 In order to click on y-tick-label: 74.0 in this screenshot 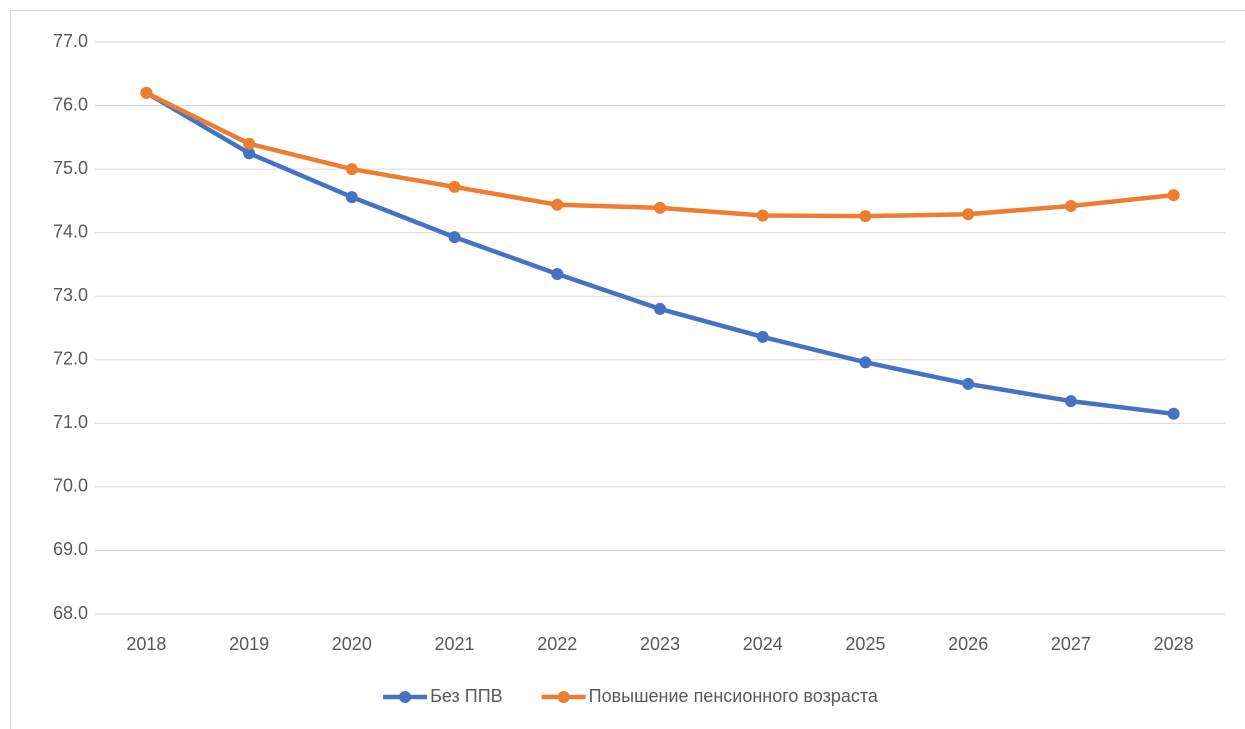, I will do `click(70, 231)`.